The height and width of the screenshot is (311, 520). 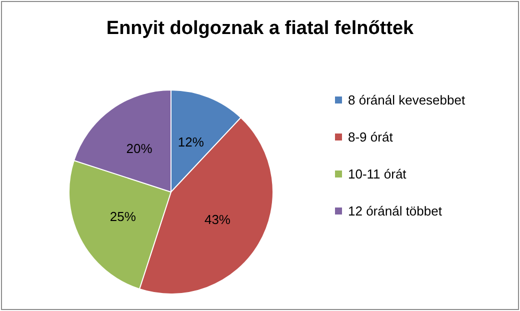 What do you see at coordinates (123, 216) in the screenshot?
I see `data-label: 25%` at bounding box center [123, 216].